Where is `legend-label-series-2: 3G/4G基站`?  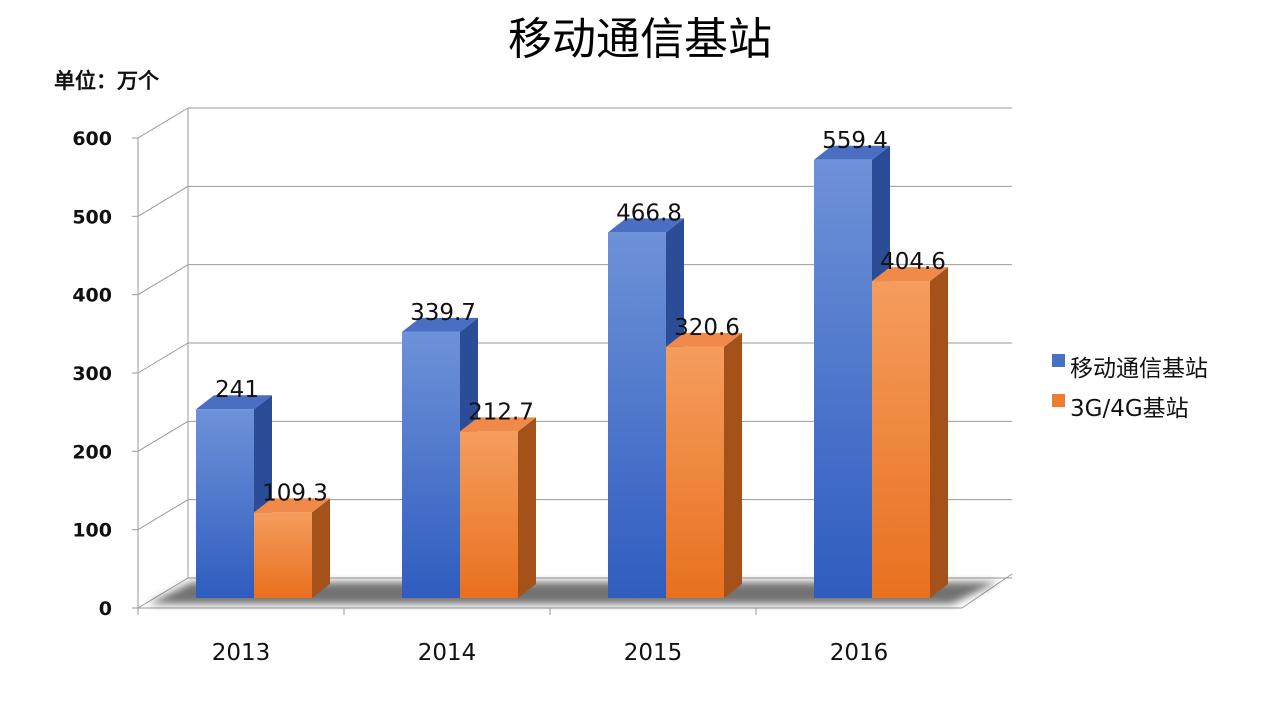
legend-label-series-2: 3G/4G基站 is located at coordinates (1129, 409).